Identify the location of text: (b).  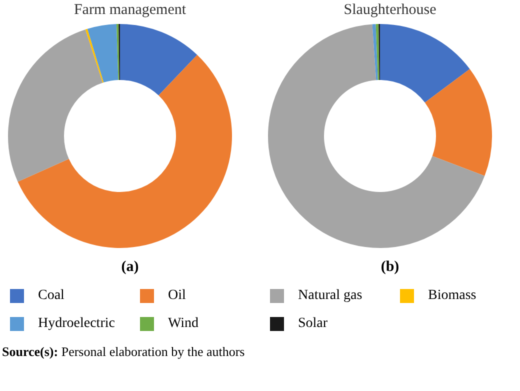
(390, 267).